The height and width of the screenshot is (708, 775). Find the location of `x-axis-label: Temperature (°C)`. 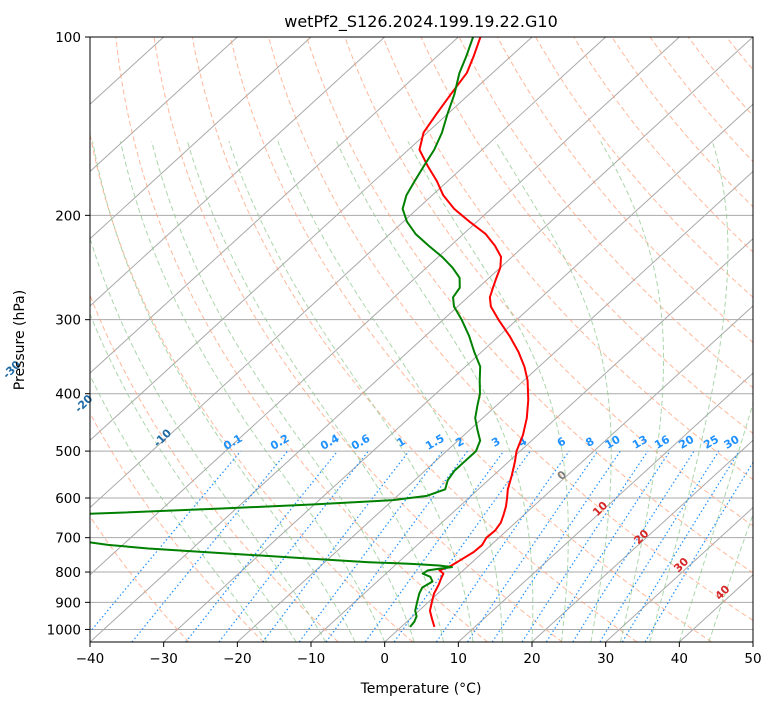

x-axis-label: Temperature (°C) is located at coordinates (421, 689).